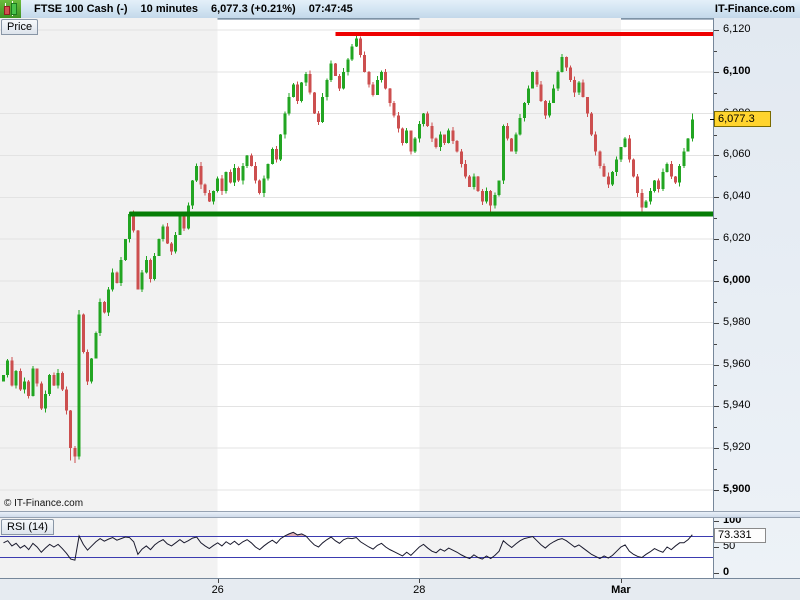  What do you see at coordinates (253, 9) in the screenshot?
I see `quote-label: 6,077.3 (+0.21%)` at bounding box center [253, 9].